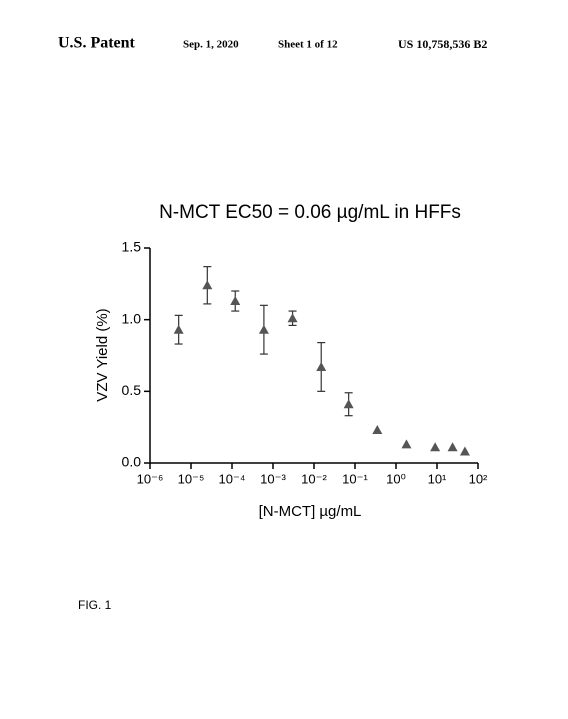 The width and height of the screenshot is (568, 719). Describe the element at coordinates (132, 462) in the screenshot. I see `y-tick-label: 0.0` at that location.